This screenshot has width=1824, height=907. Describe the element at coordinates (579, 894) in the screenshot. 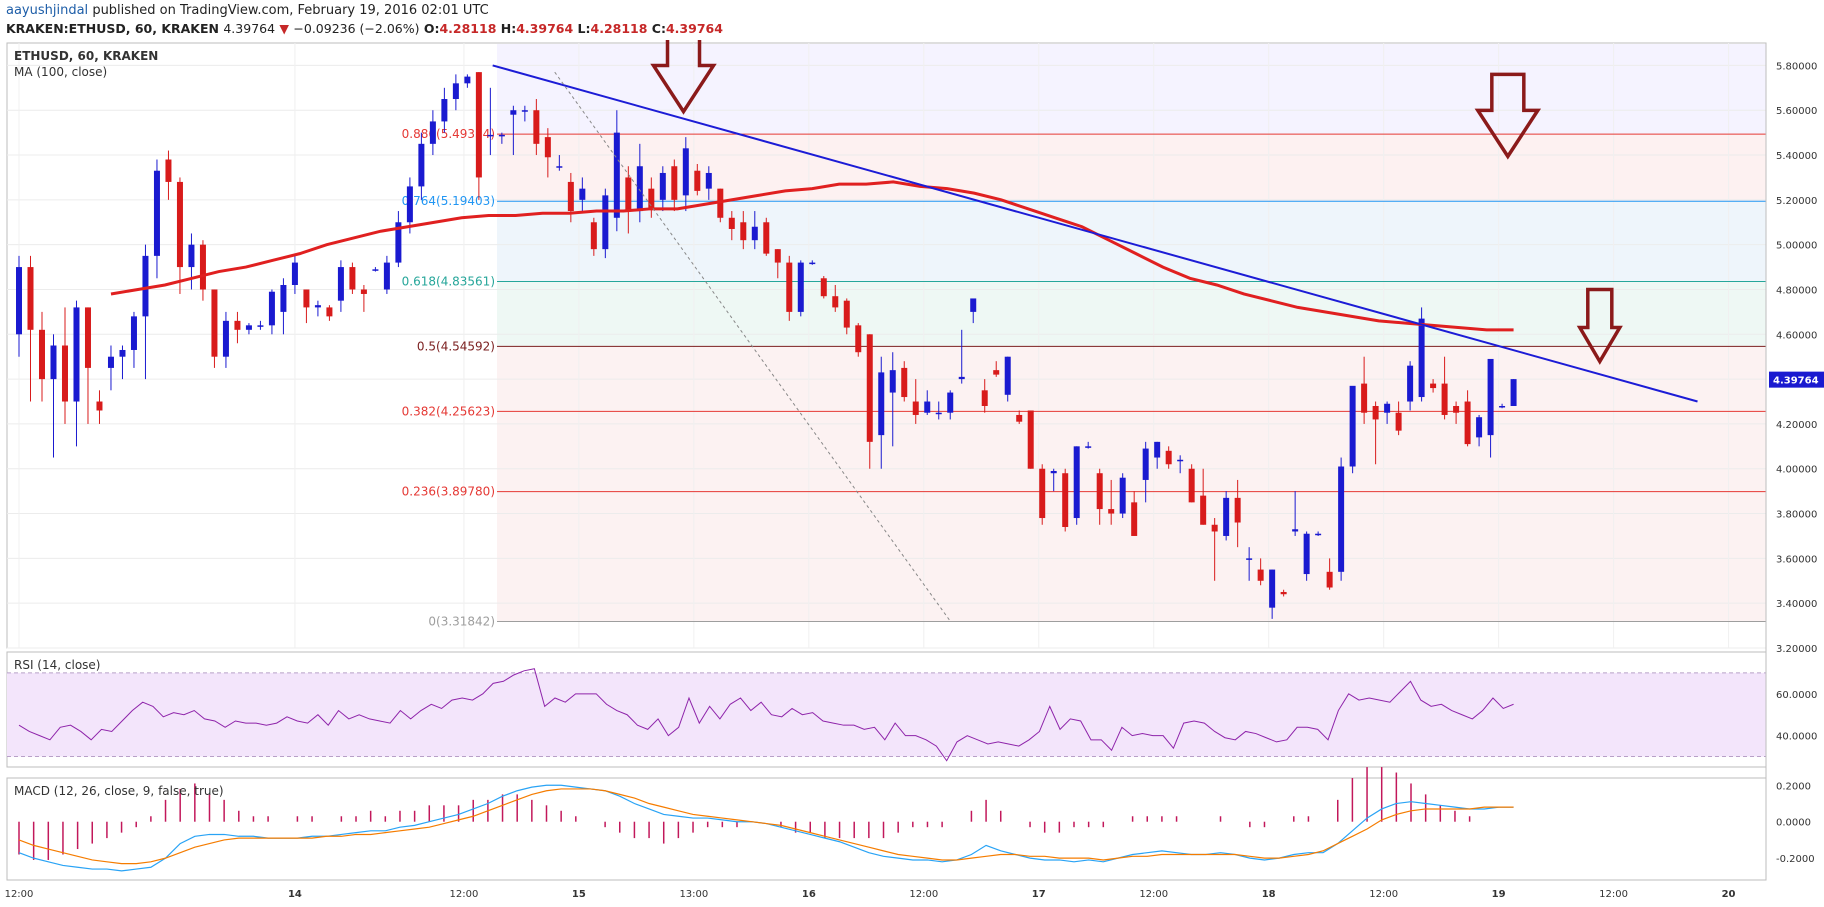

I see `time-axis-label: 15` at that location.